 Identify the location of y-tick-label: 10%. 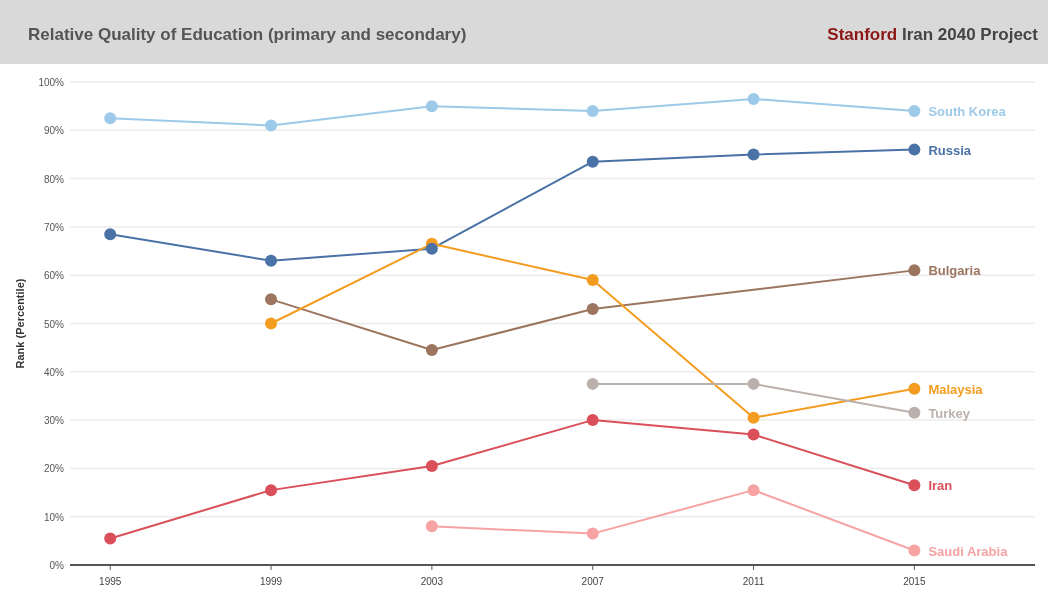
(54, 517).